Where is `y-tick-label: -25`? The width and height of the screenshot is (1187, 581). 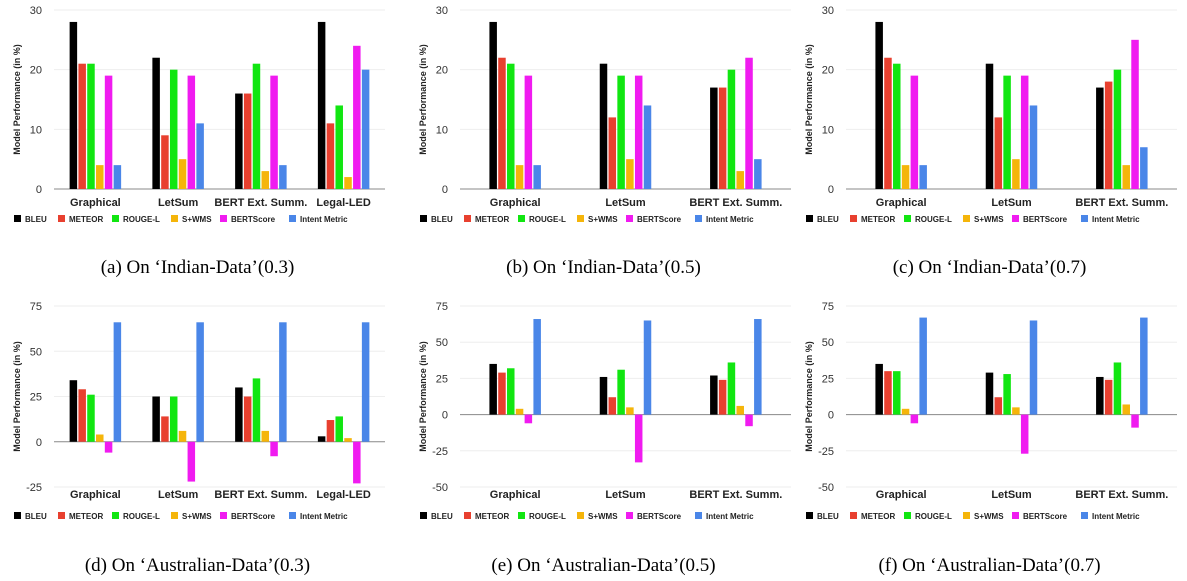 y-tick-label: -25 is located at coordinates (34, 488).